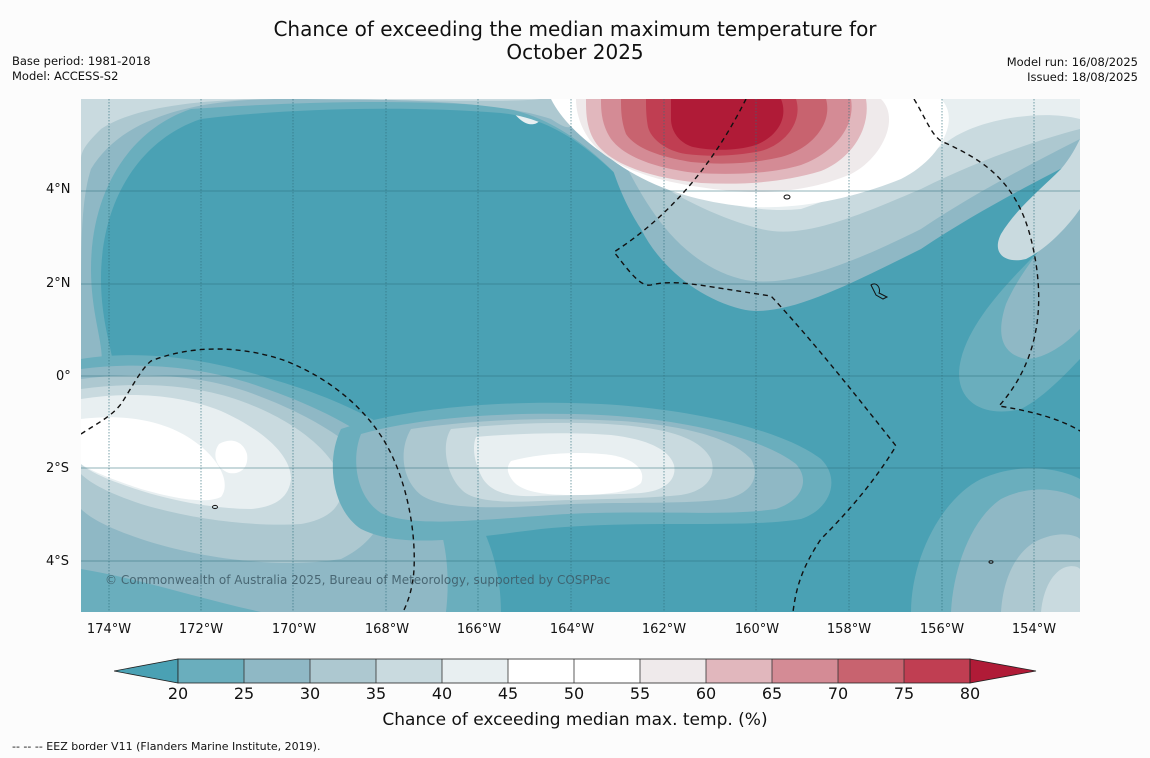 The height and width of the screenshot is (758, 1150). I want to click on field-50-sw, so click(153, 459).